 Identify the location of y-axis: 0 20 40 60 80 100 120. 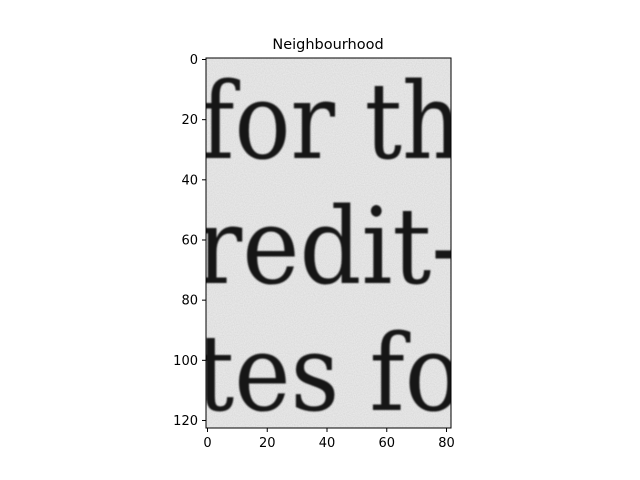
(189, 241).